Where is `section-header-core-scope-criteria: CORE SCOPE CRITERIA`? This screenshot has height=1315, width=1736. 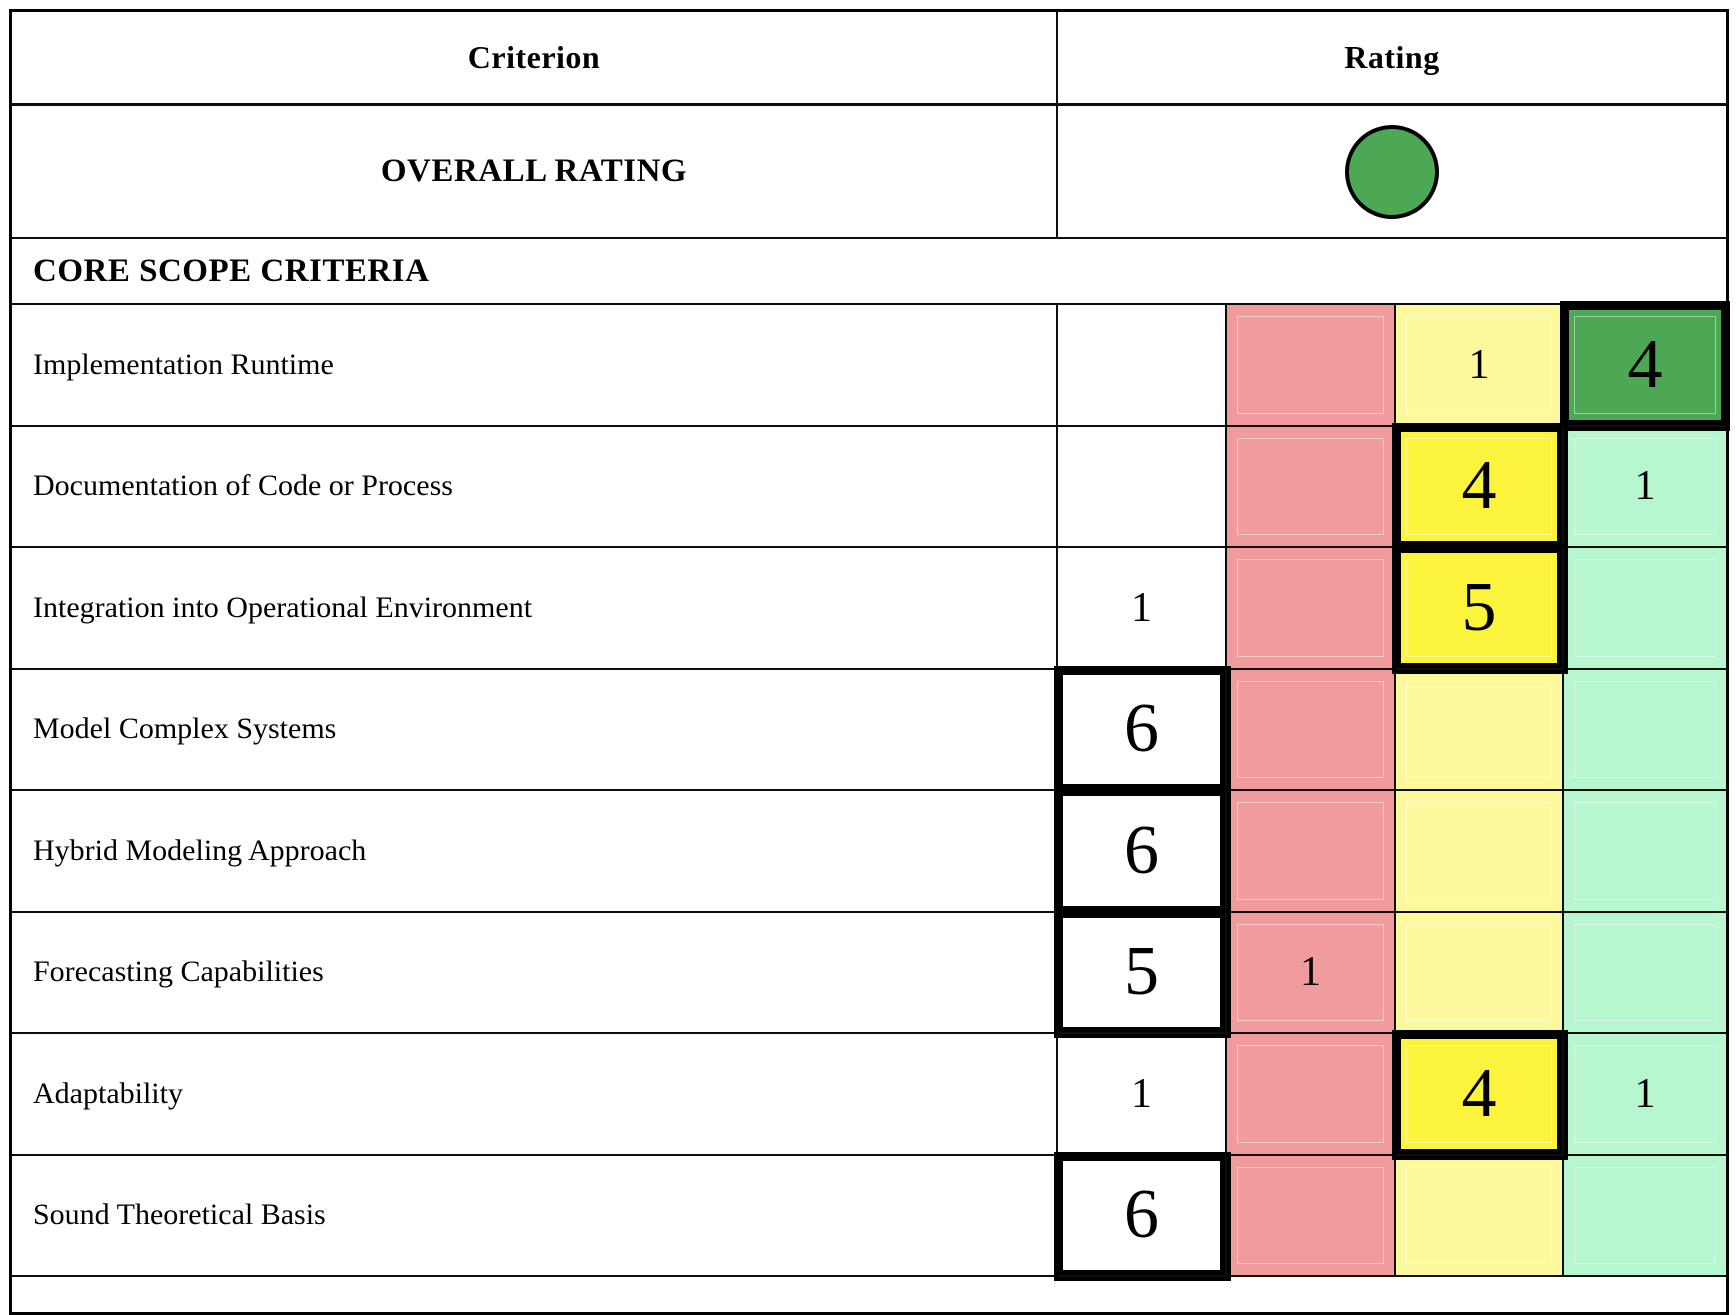
section-header-core-scope-criteria: CORE SCOPE CRITERIA is located at coordinates (869, 272).